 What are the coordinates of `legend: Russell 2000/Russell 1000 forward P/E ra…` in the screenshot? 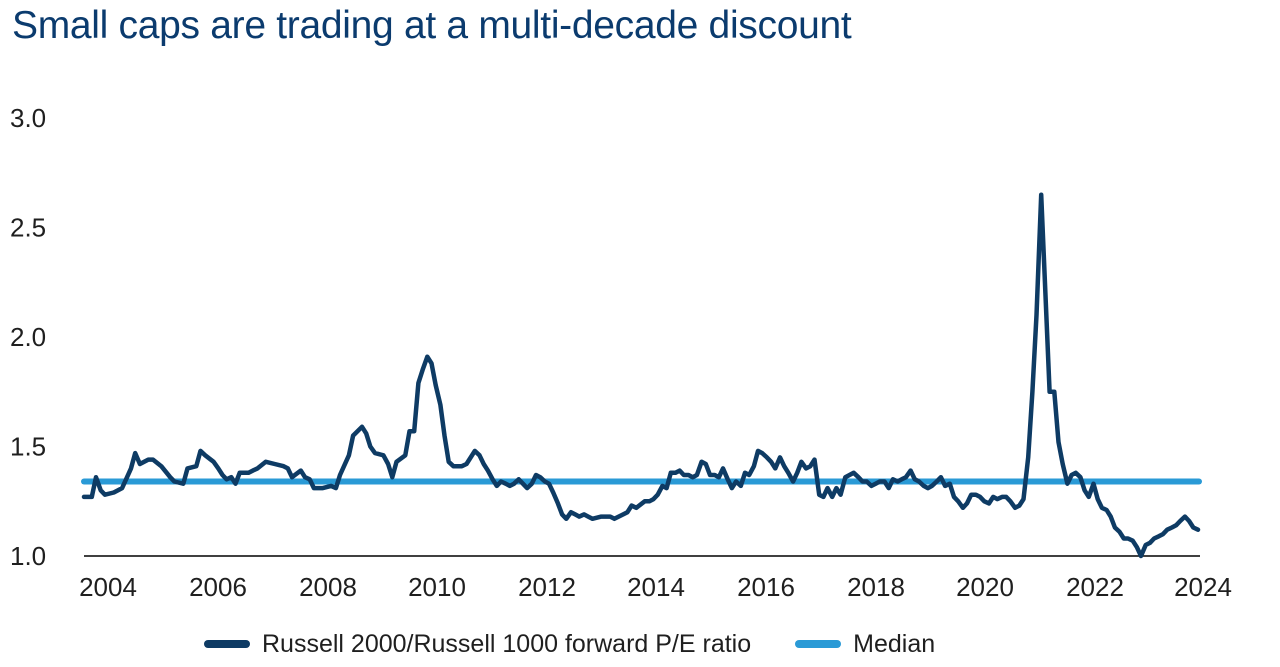 It's located at (591, 644).